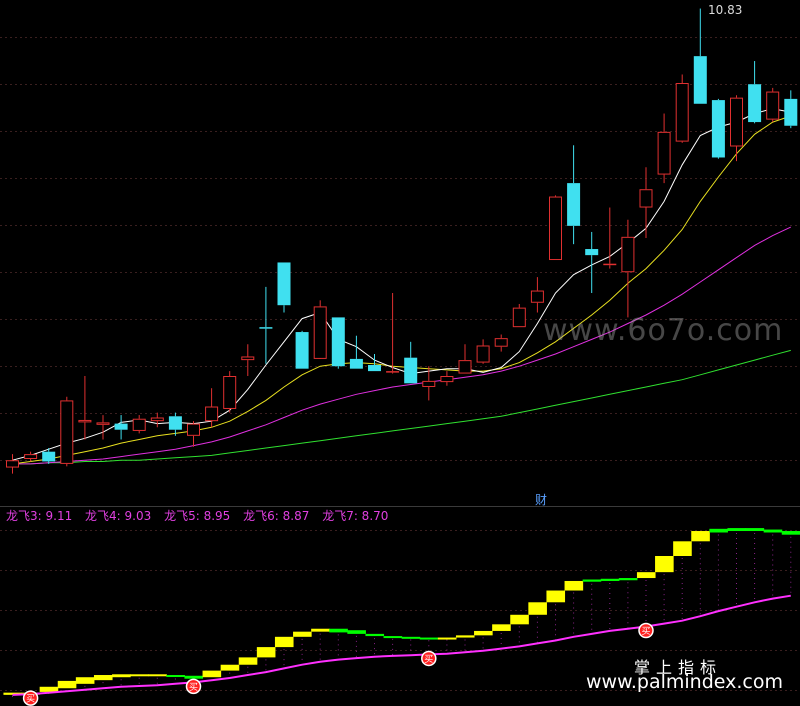 The width and height of the screenshot is (800, 706). What do you see at coordinates (725, 10) in the screenshot?
I see `peak-price-label: 10.83` at bounding box center [725, 10].